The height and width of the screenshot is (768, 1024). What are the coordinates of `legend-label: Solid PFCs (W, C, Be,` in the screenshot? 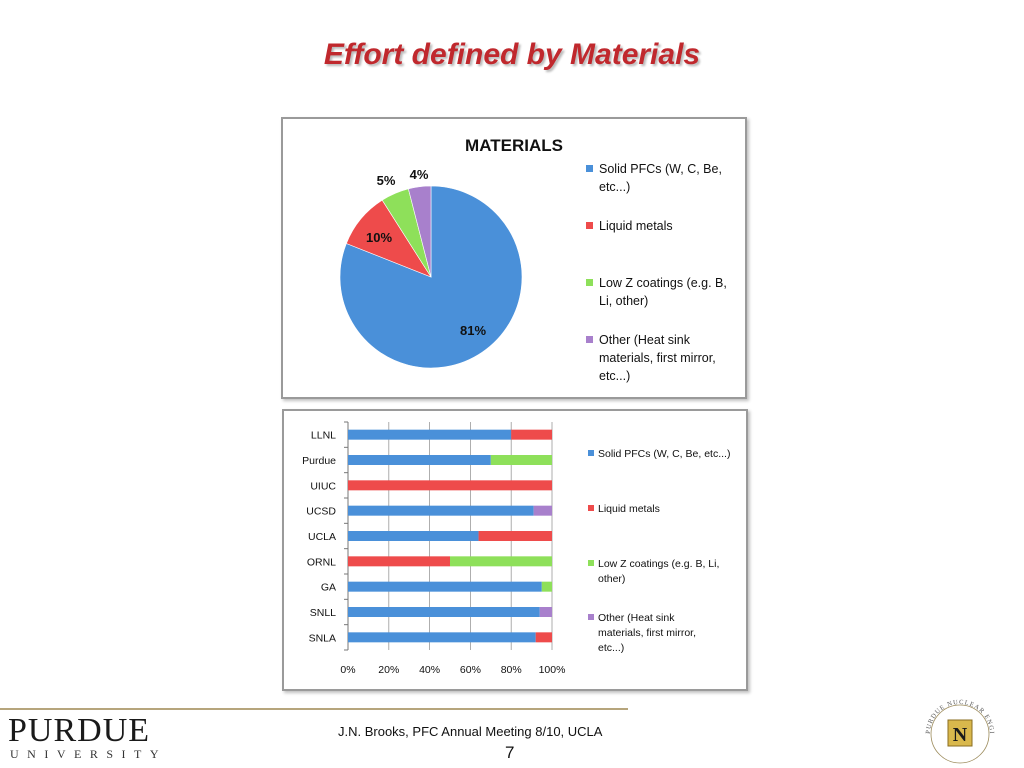 It's located at (660, 169).